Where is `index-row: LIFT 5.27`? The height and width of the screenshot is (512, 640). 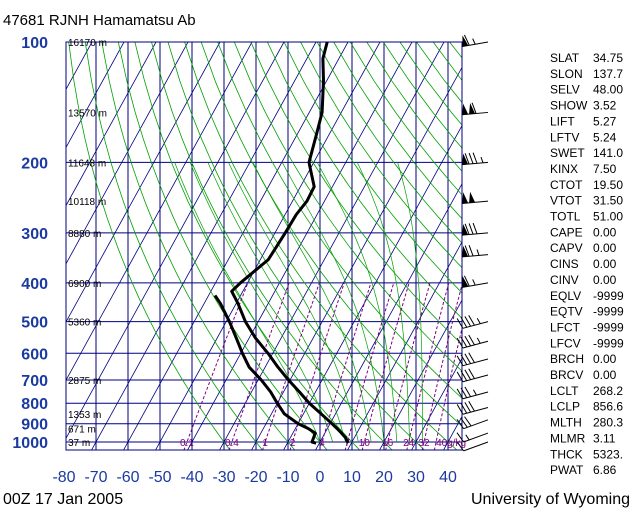
index-row: LIFT 5.27 is located at coordinates (583, 121).